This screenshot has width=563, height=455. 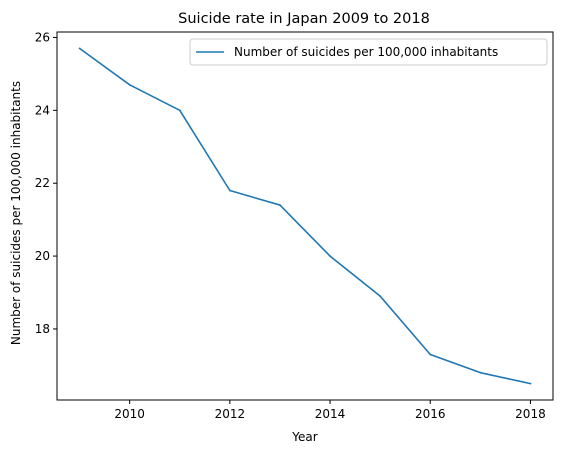 I want to click on y-axis-ticks: 18 20 22 24 26, so click(x=46, y=183).